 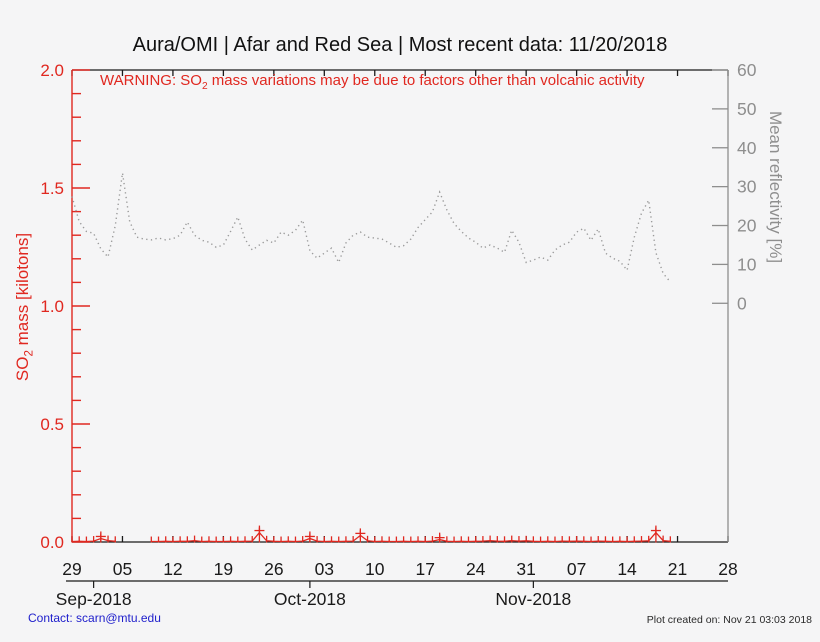 I want to click on left-axis-title-prefix: SO, so click(x=22, y=369).